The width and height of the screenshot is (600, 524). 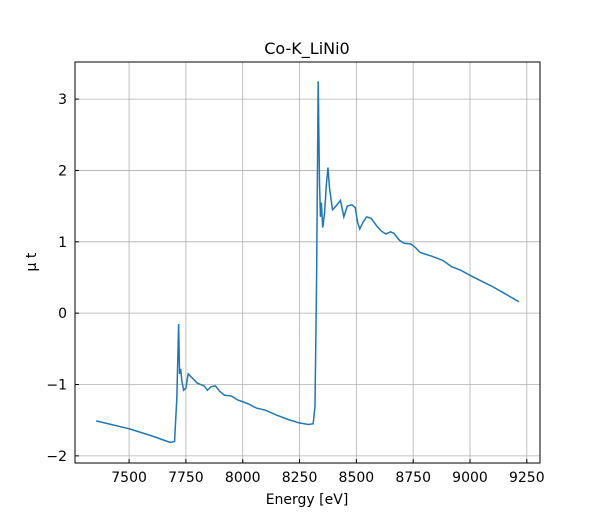 What do you see at coordinates (527, 478) in the screenshot?
I see `x-tick-label: 9250` at bounding box center [527, 478].